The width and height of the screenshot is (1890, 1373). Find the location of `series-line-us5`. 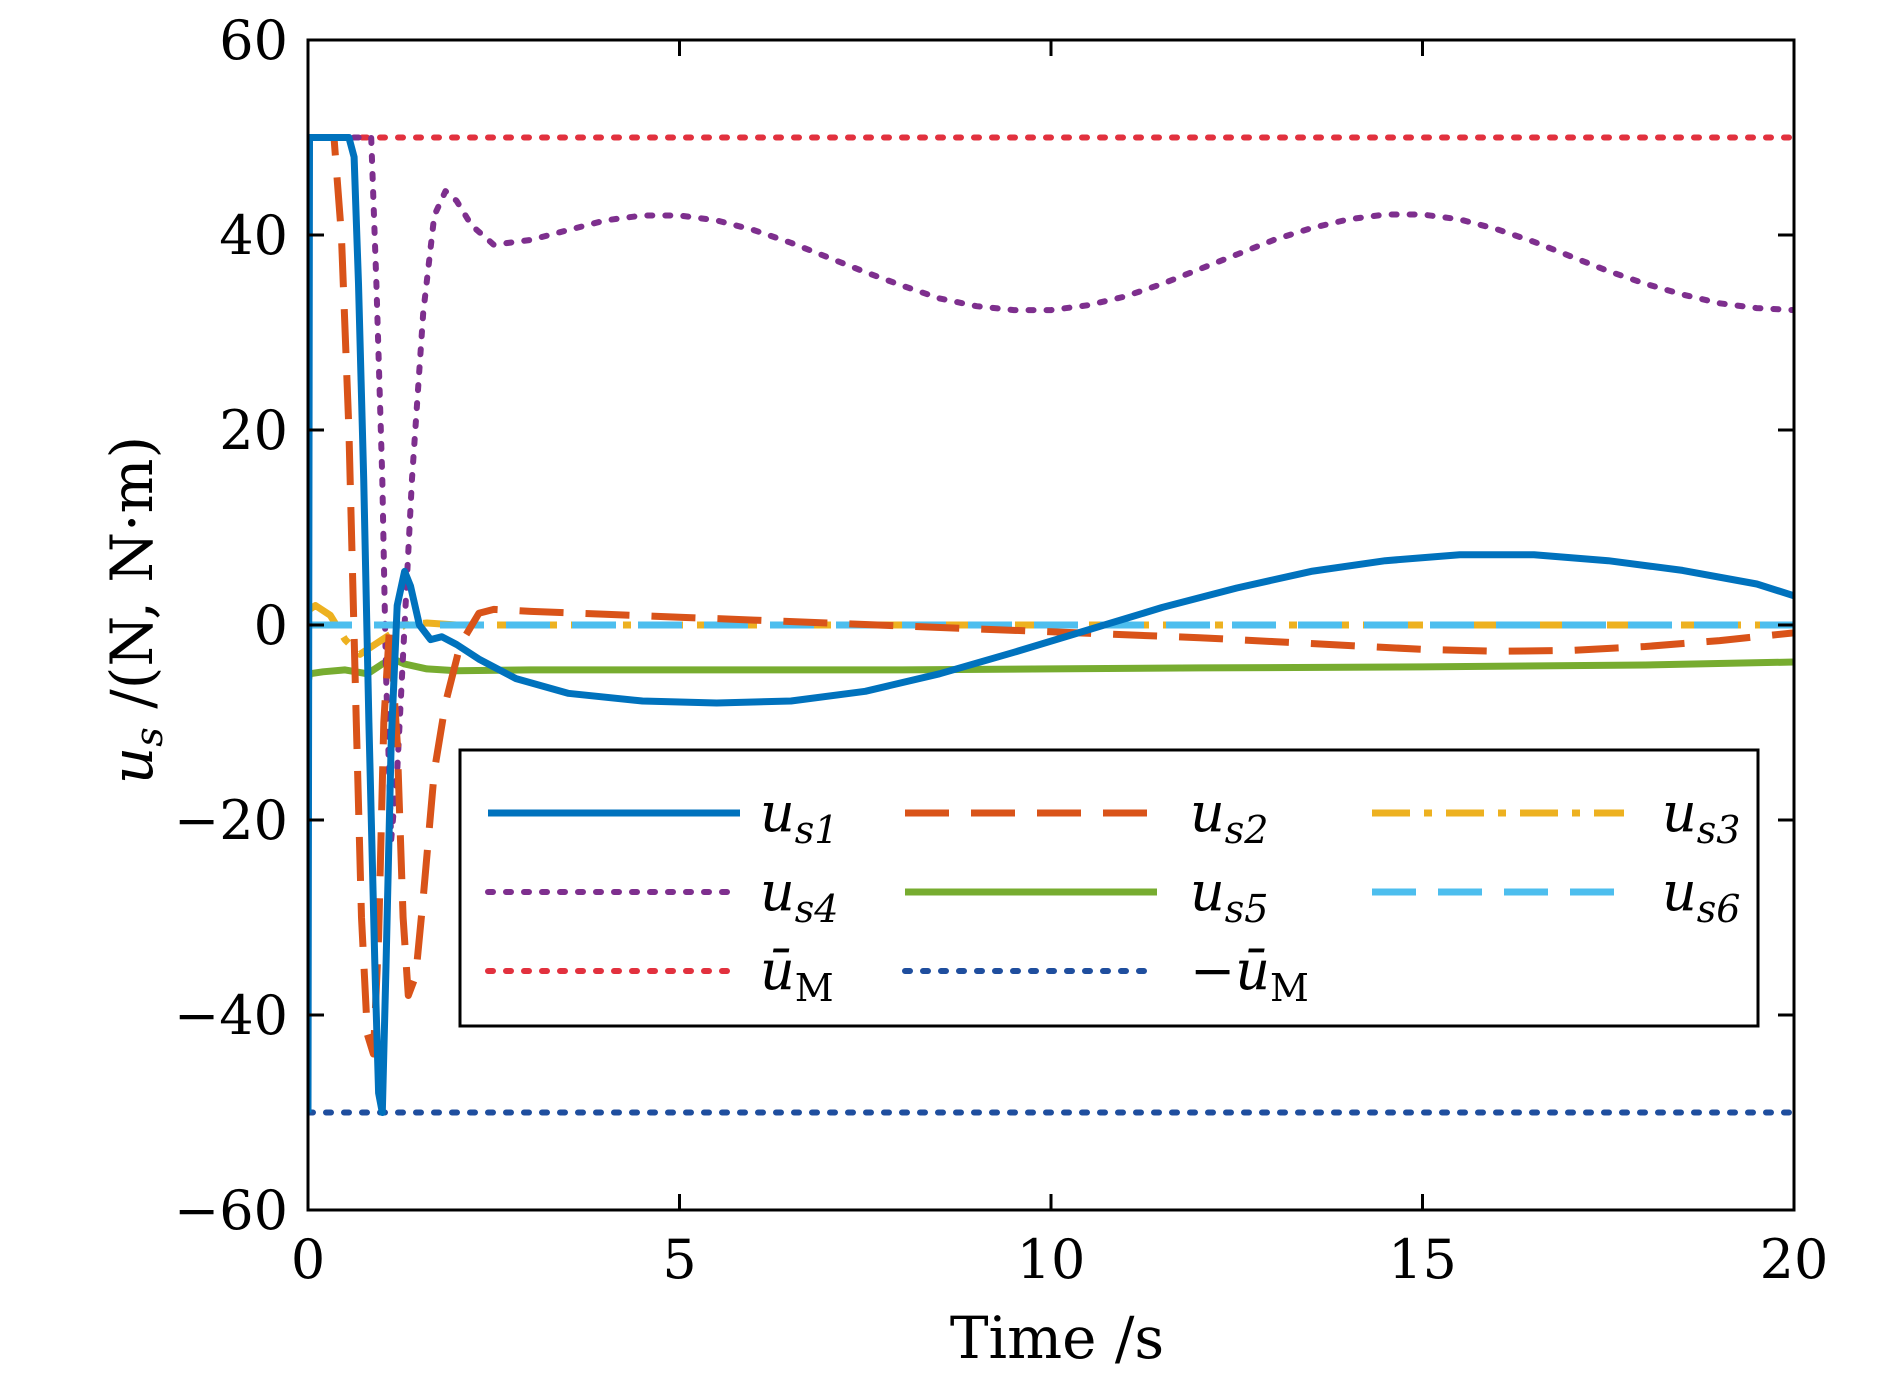

series-line-us5 is located at coordinates (1051, 670).